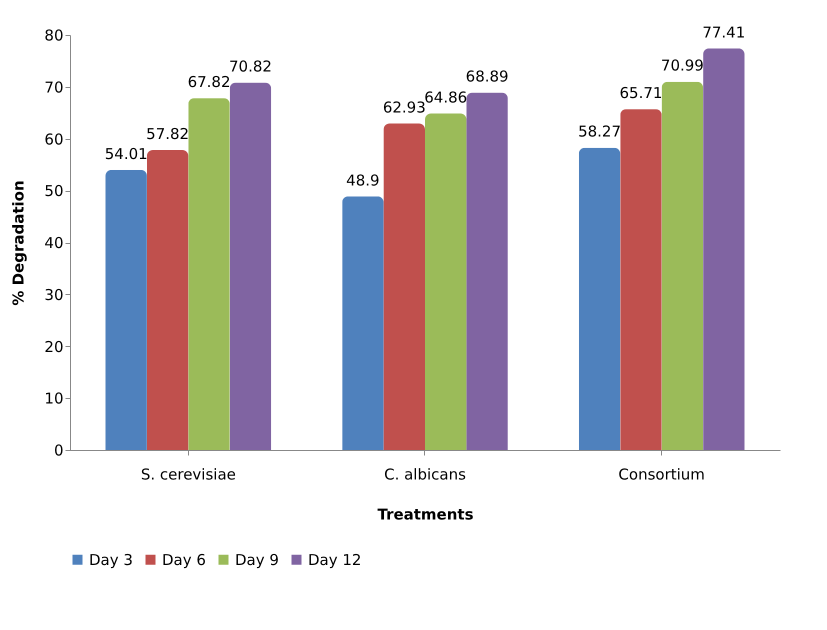 The height and width of the screenshot is (630, 827). I want to click on y-tick-label: 0, so click(59, 451).